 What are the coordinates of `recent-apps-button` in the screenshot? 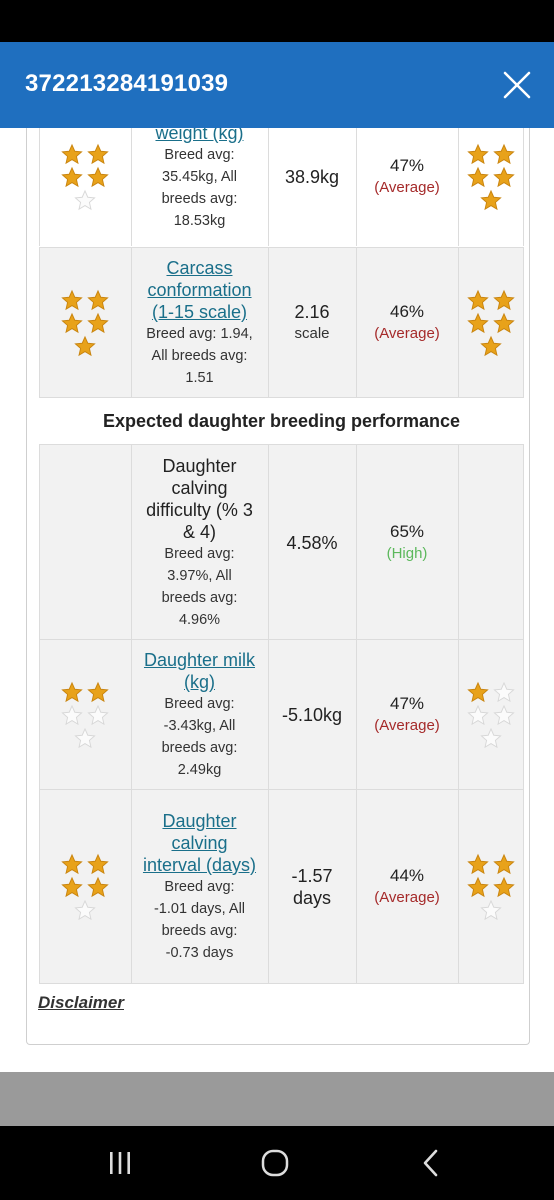 It's located at (120, 1163).